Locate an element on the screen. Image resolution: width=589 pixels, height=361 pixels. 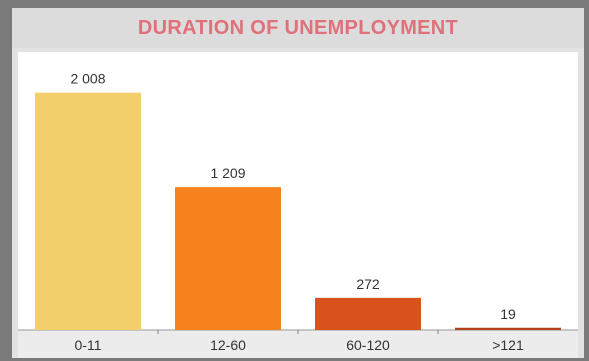
category-label: 0-11 is located at coordinates (88, 345).